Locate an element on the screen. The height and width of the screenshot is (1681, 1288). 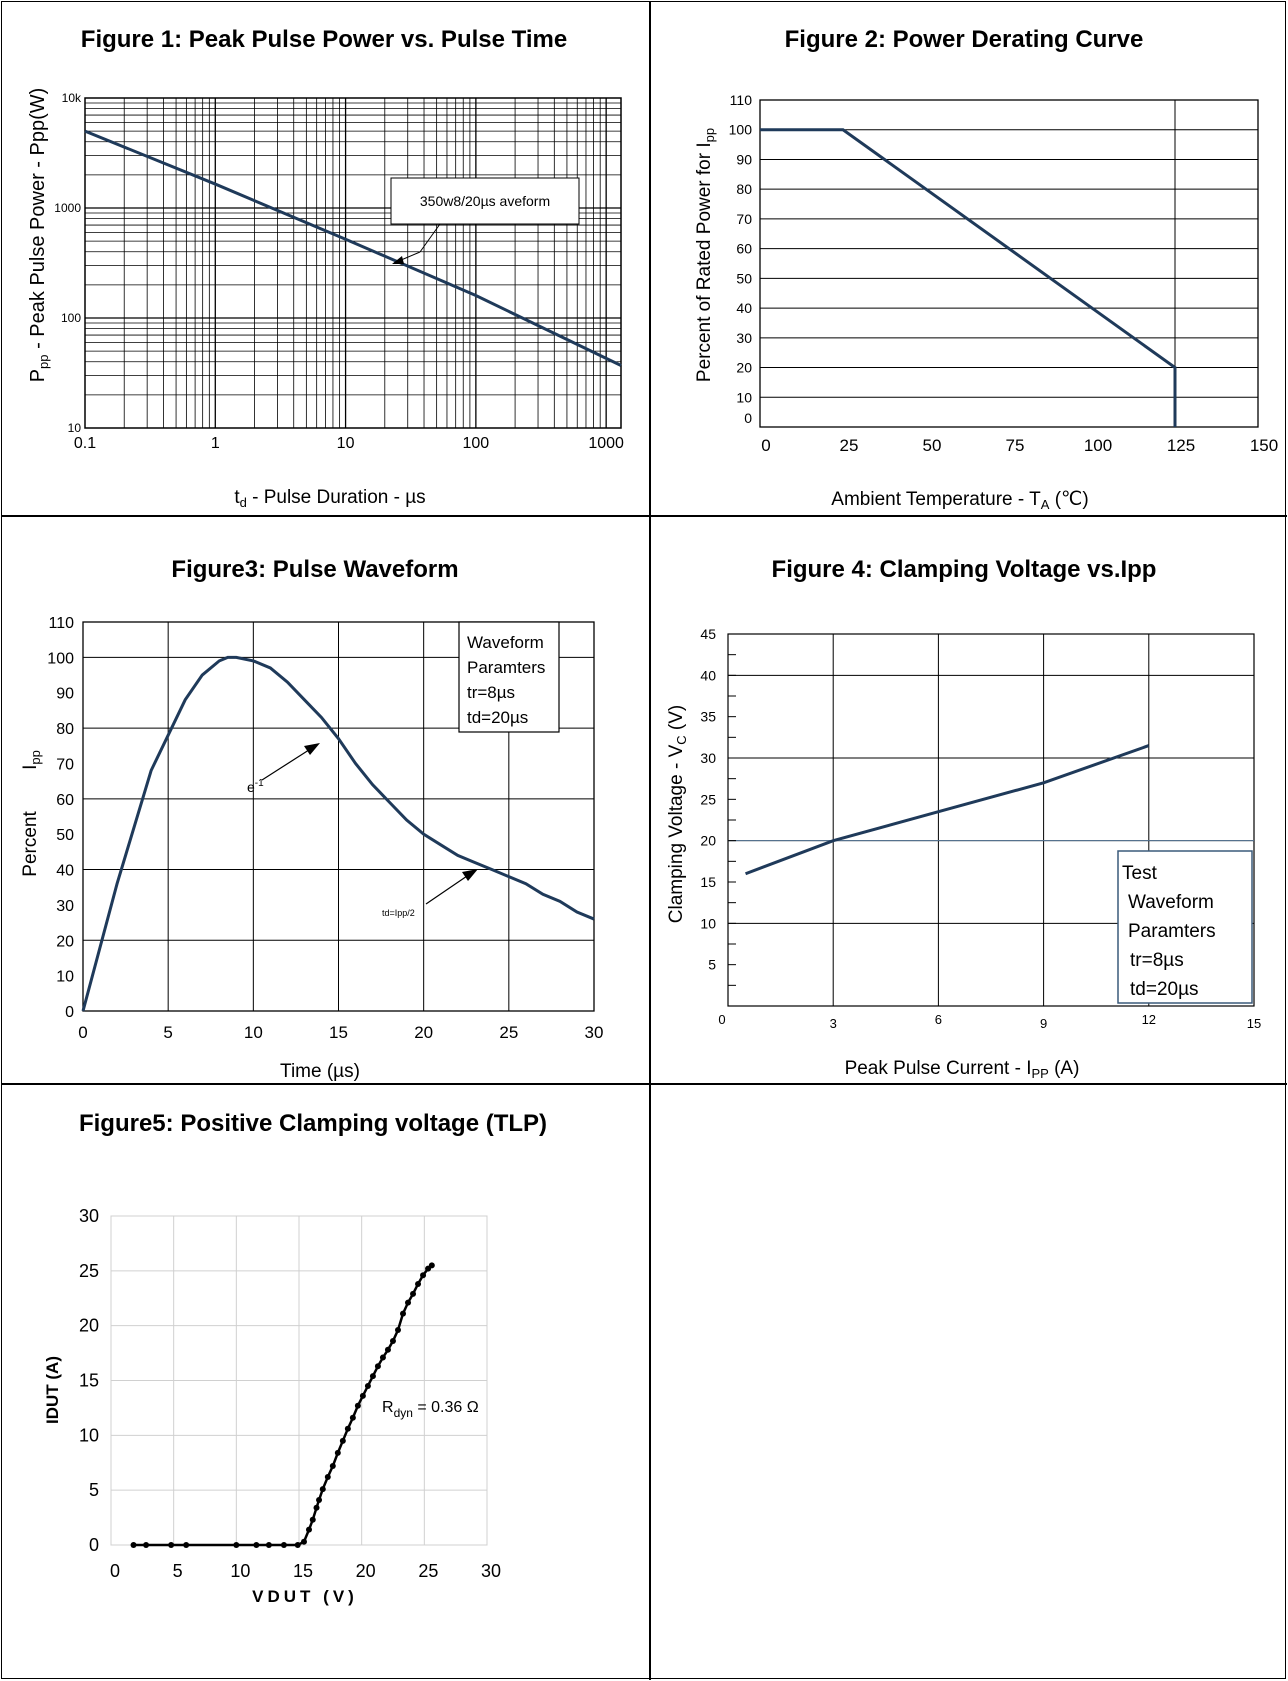
annotation-e-1: e-1 is located at coordinates (255, 786).